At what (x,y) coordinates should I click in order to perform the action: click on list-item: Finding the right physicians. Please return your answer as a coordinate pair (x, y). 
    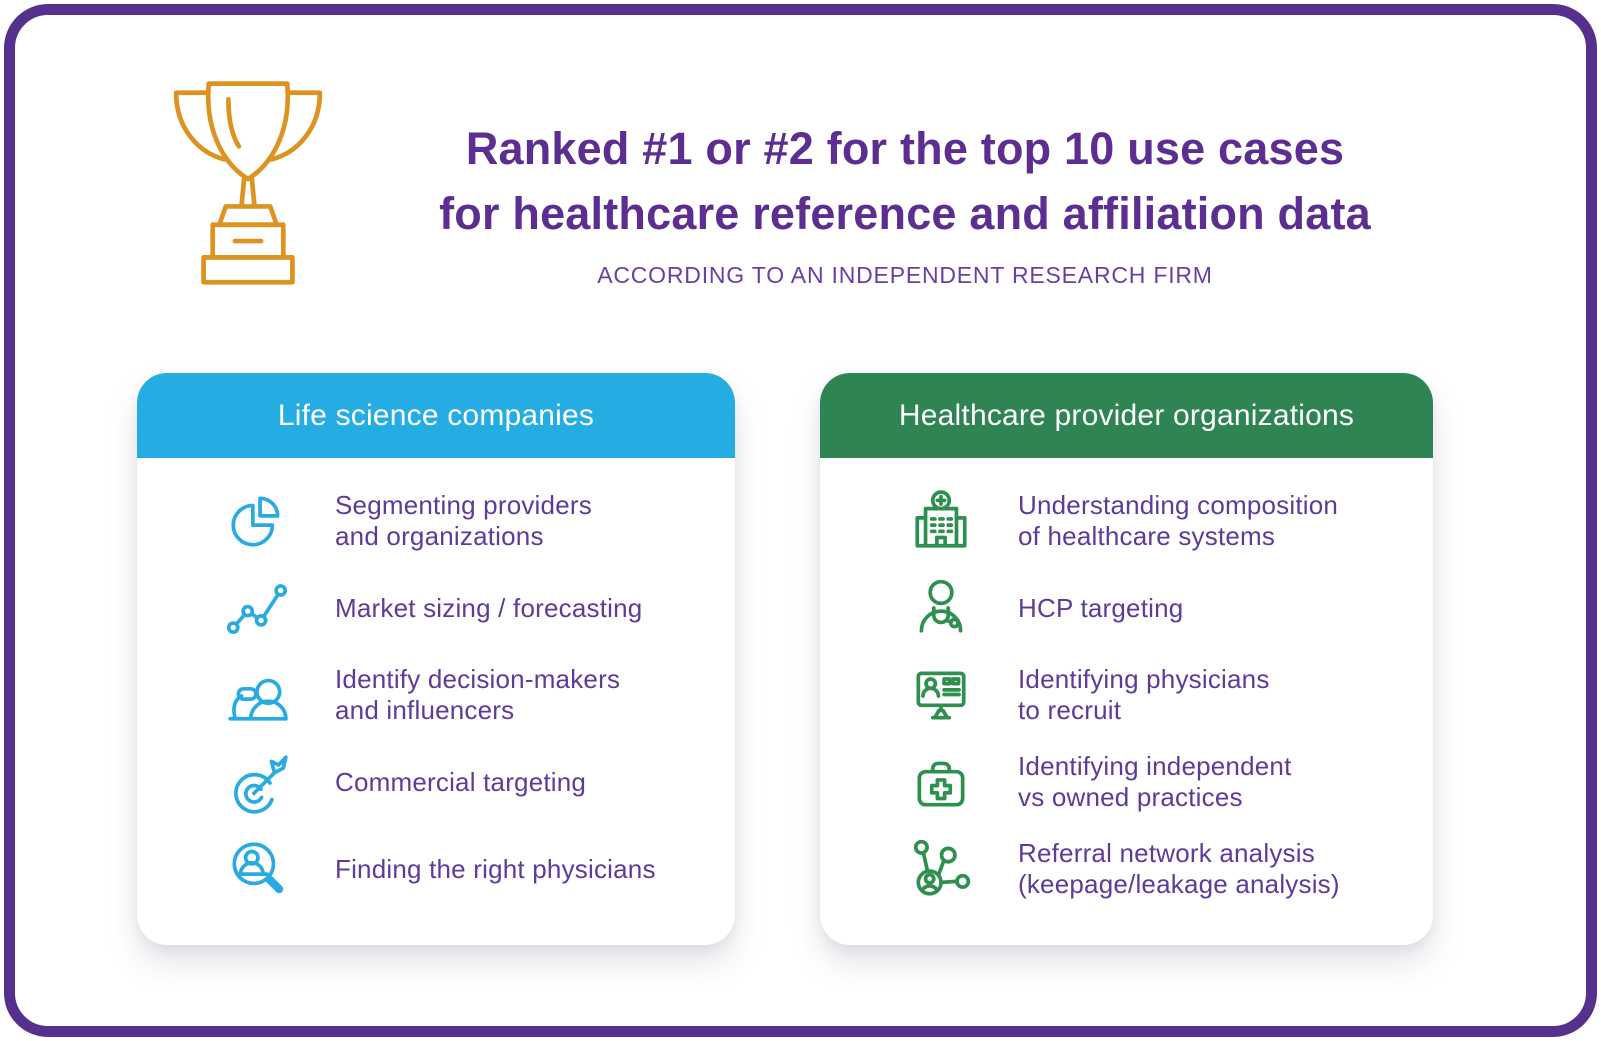
    Looking at the image, I should click on (468, 869).